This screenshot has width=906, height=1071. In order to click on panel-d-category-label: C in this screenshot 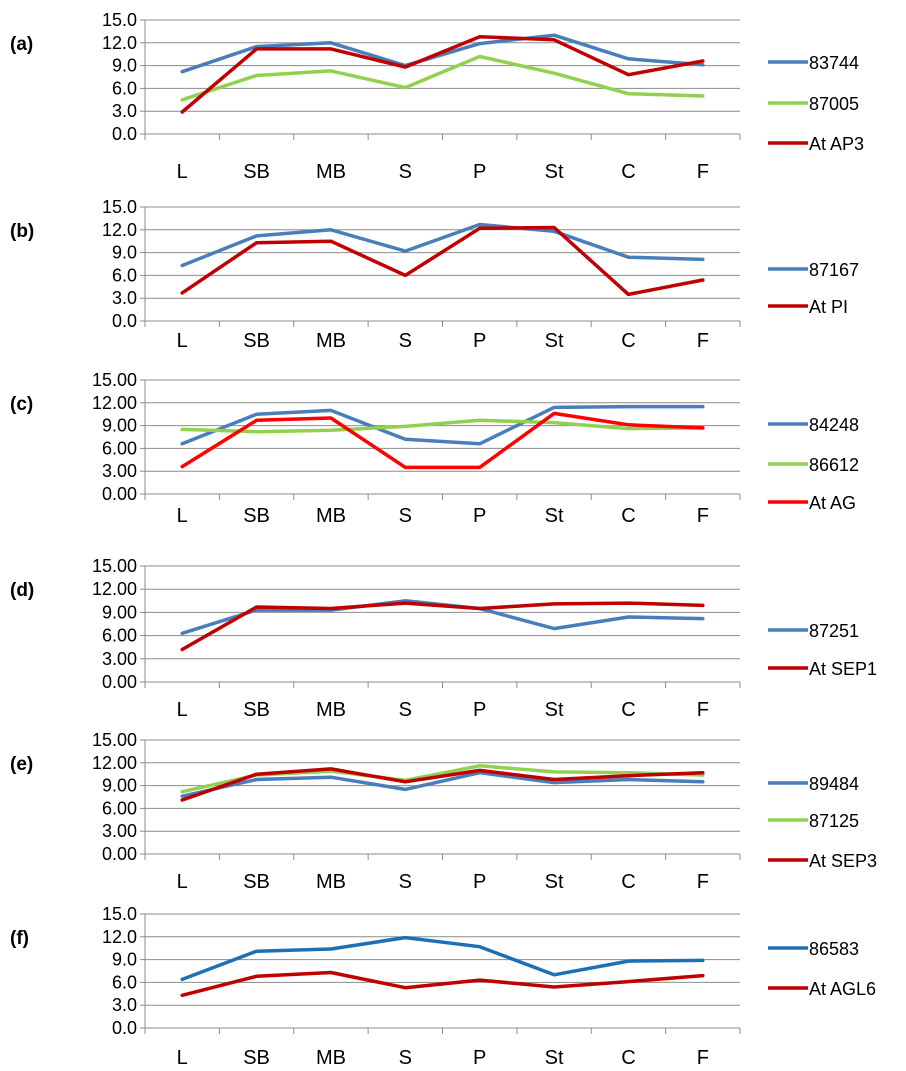, I will do `click(628, 710)`.